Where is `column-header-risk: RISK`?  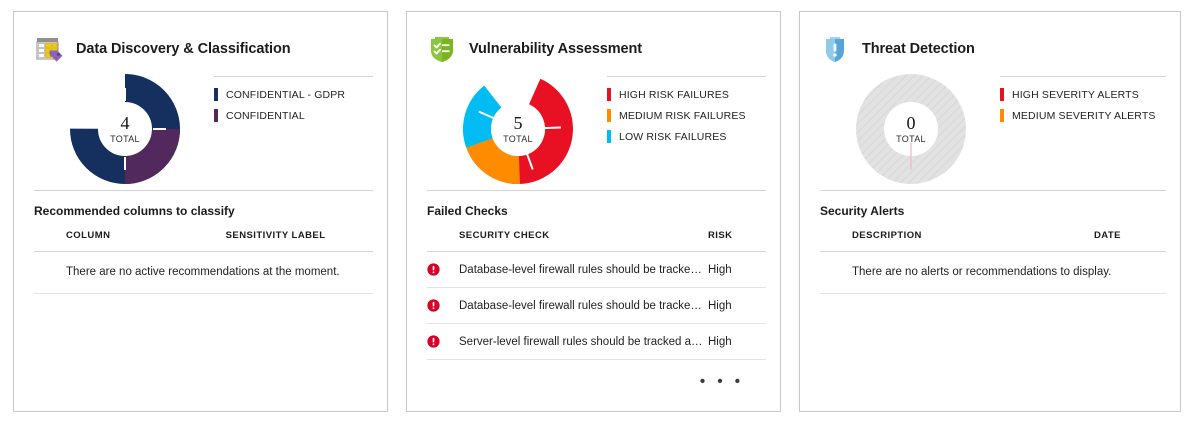
column-header-risk: RISK is located at coordinates (737, 241).